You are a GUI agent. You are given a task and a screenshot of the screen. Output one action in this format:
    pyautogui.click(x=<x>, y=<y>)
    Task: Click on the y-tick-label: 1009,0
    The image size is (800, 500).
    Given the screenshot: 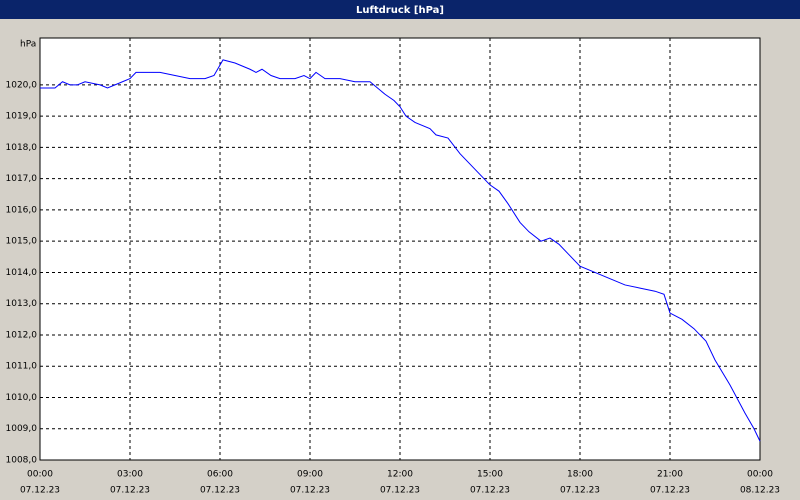 What is the action you would take?
    pyautogui.click(x=22, y=429)
    